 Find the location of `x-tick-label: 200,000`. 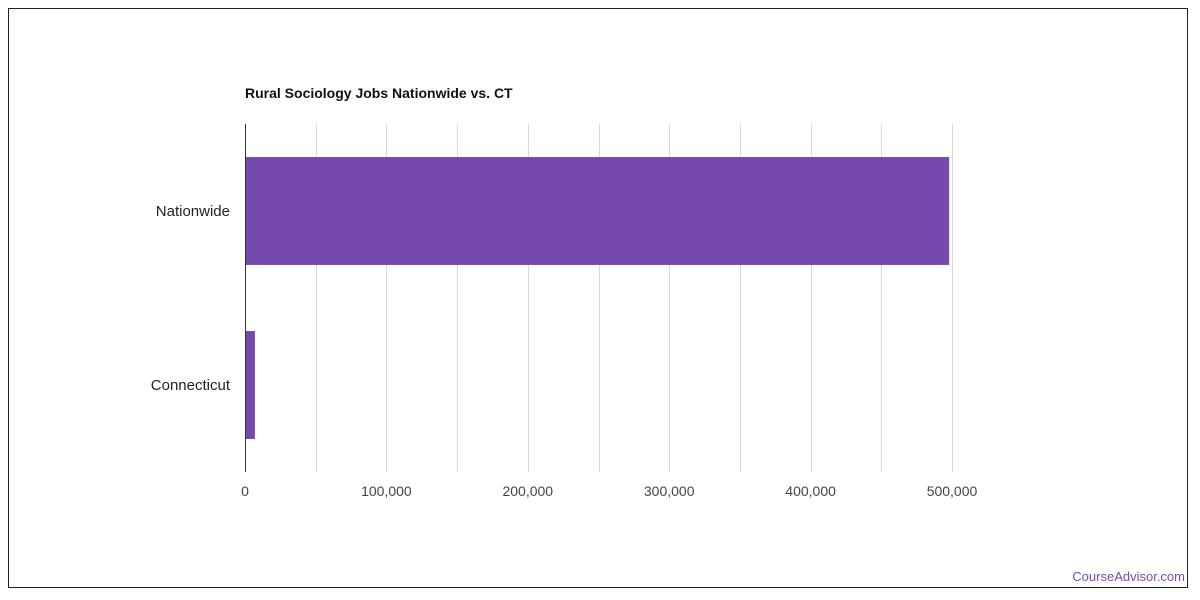

x-tick-label: 200,000 is located at coordinates (527, 491).